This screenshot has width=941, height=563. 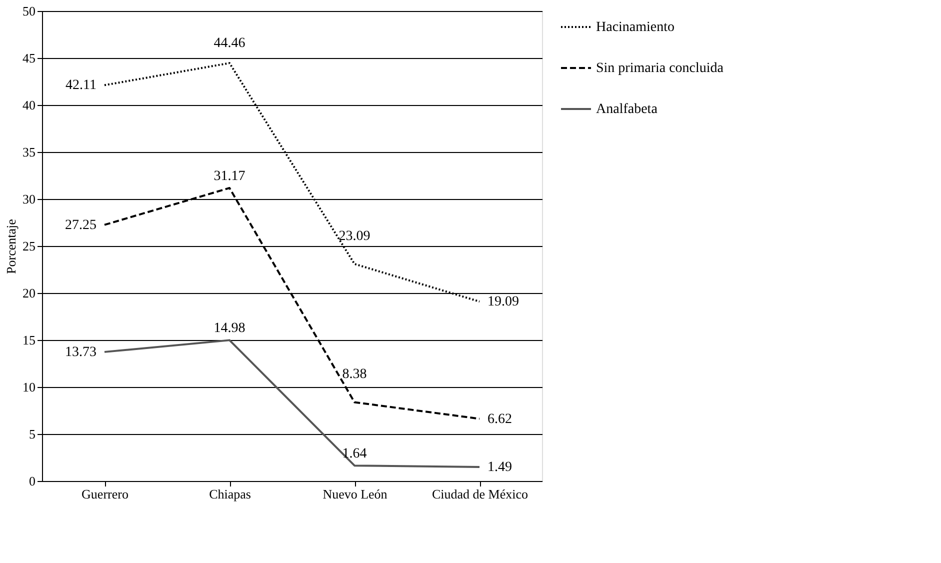 I want to click on y-tick-label: 50, so click(x=29, y=11).